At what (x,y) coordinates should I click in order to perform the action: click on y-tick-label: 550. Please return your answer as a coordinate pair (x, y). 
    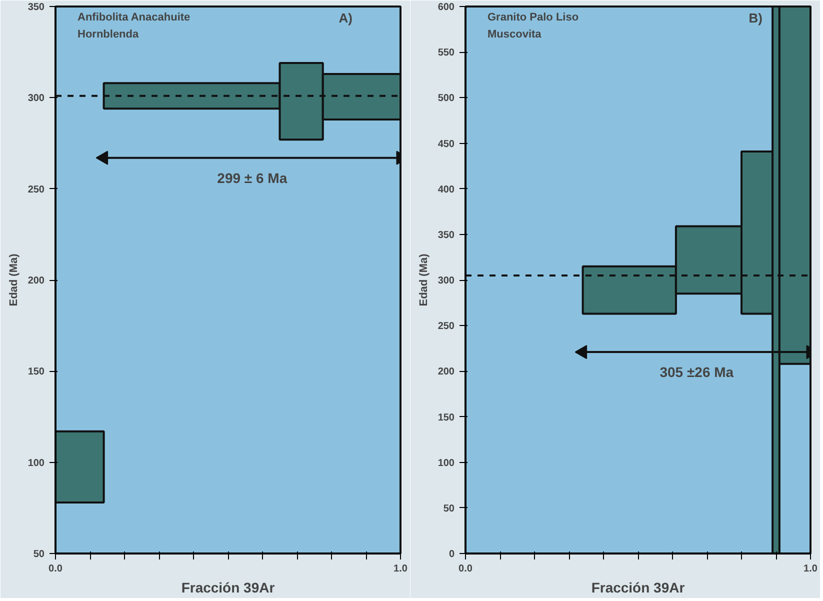
    Looking at the image, I should click on (446, 53).